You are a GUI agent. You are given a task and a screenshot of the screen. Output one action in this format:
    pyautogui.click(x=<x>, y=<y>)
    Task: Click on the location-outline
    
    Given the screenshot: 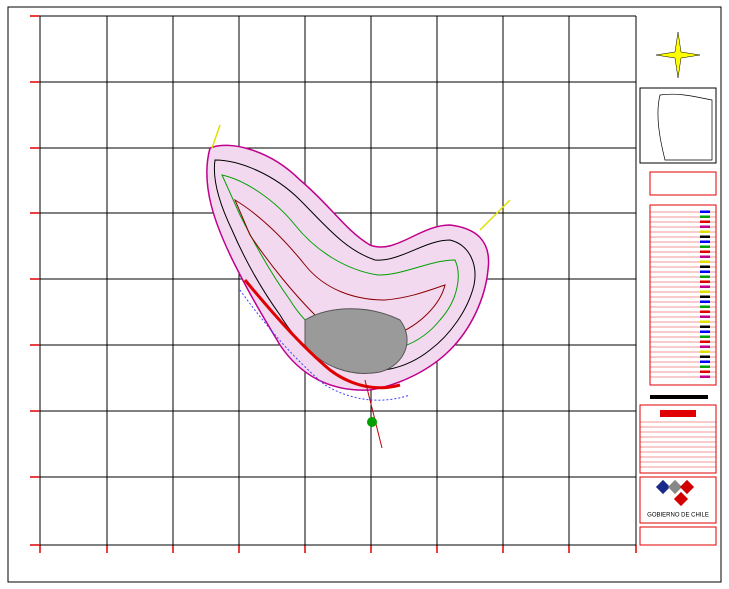 What is the action you would take?
    pyautogui.click(x=685, y=127)
    